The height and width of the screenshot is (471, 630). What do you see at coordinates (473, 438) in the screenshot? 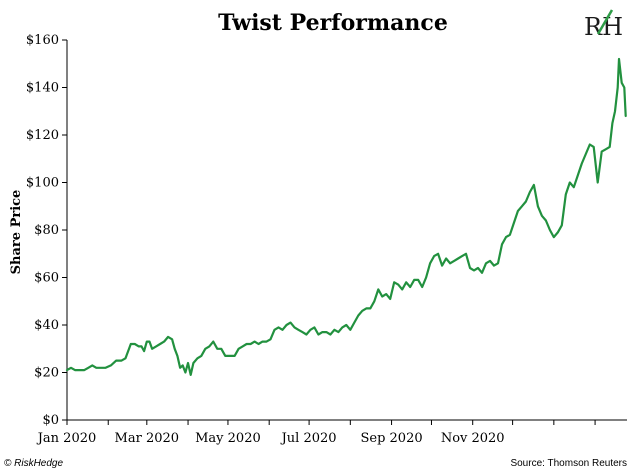
I see `x-tick-label: Nov 2020` at bounding box center [473, 438].